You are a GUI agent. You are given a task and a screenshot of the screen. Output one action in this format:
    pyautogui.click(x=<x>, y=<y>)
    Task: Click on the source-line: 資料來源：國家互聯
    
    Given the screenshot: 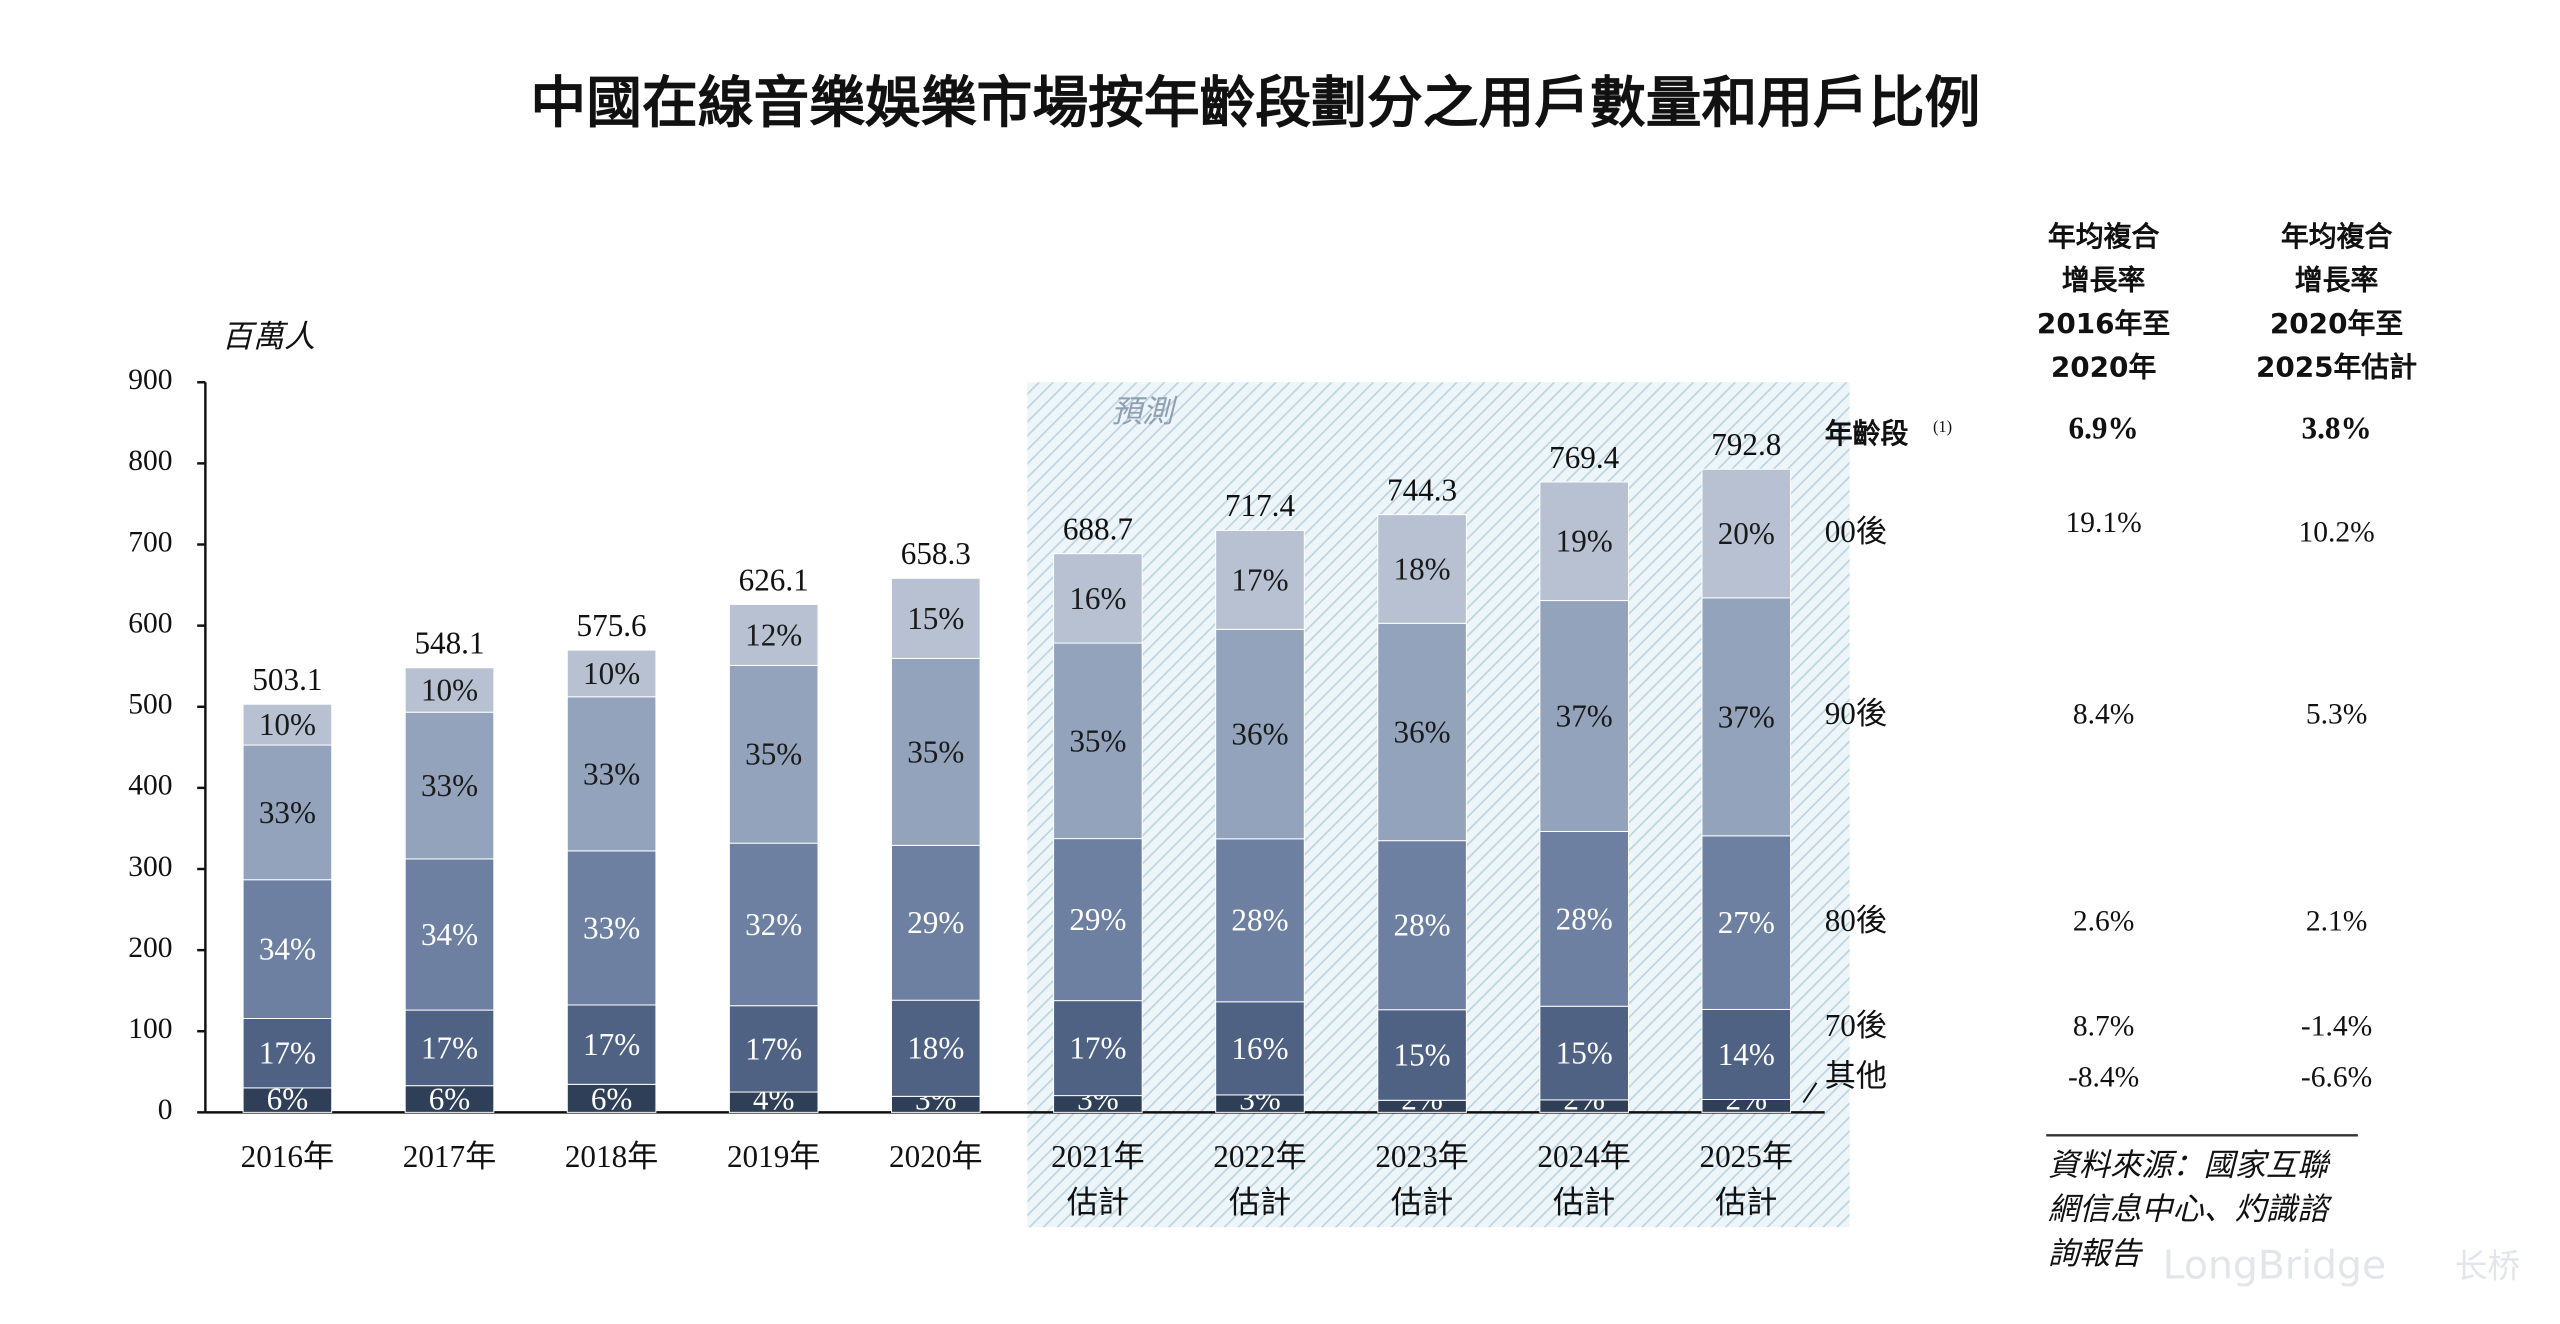 What is the action you would take?
    pyautogui.click(x=2189, y=1164)
    